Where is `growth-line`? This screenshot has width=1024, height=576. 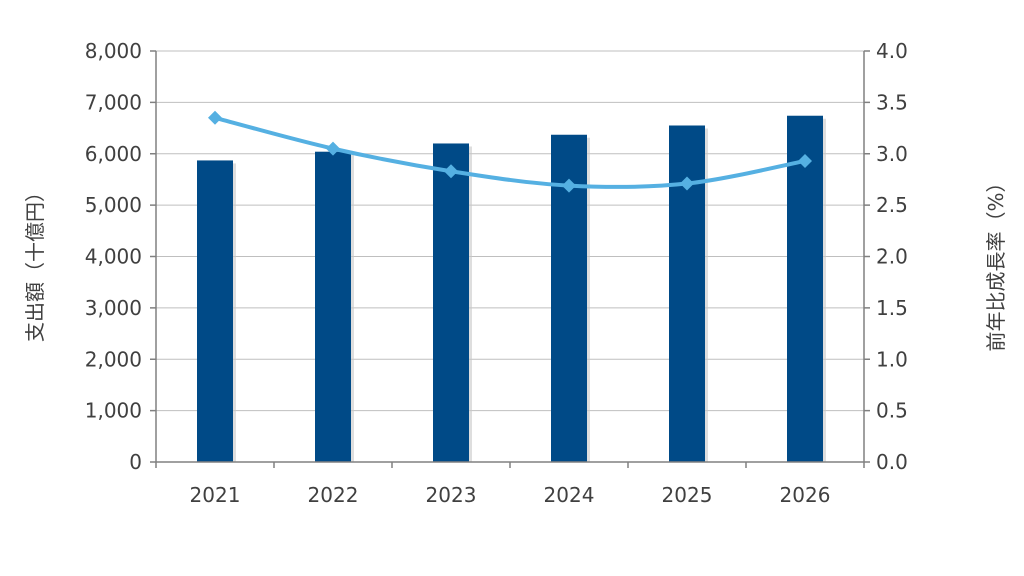 growth-line is located at coordinates (510, 152).